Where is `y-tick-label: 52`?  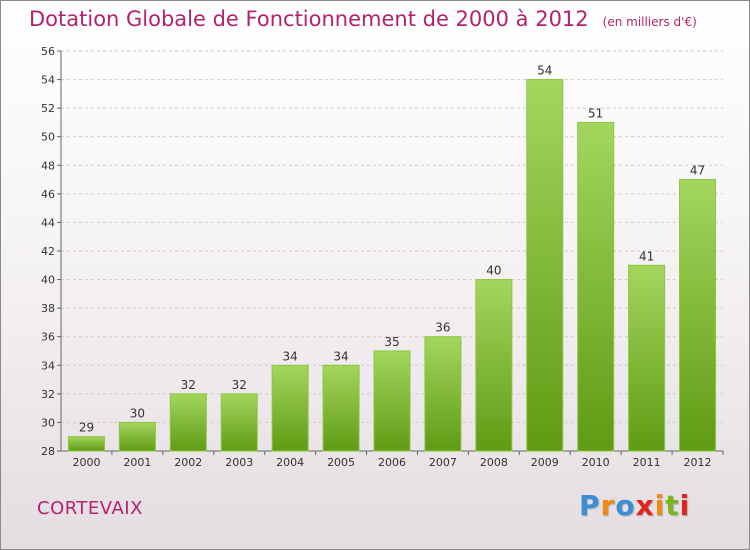
y-tick-label: 52 is located at coordinates (48, 108).